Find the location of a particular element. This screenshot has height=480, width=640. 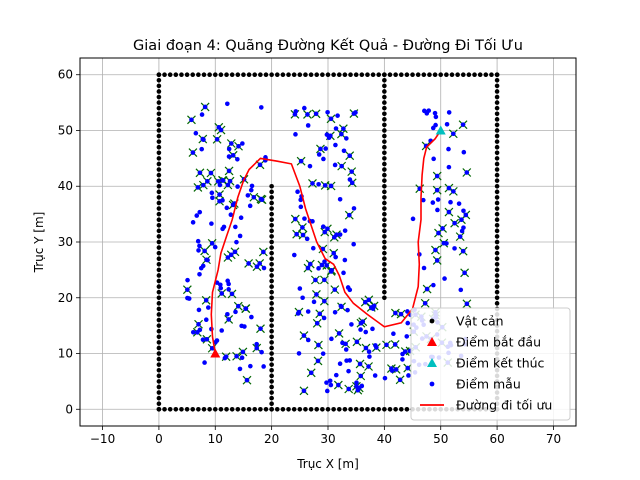

x-tick-label: 10 is located at coordinates (215, 439).